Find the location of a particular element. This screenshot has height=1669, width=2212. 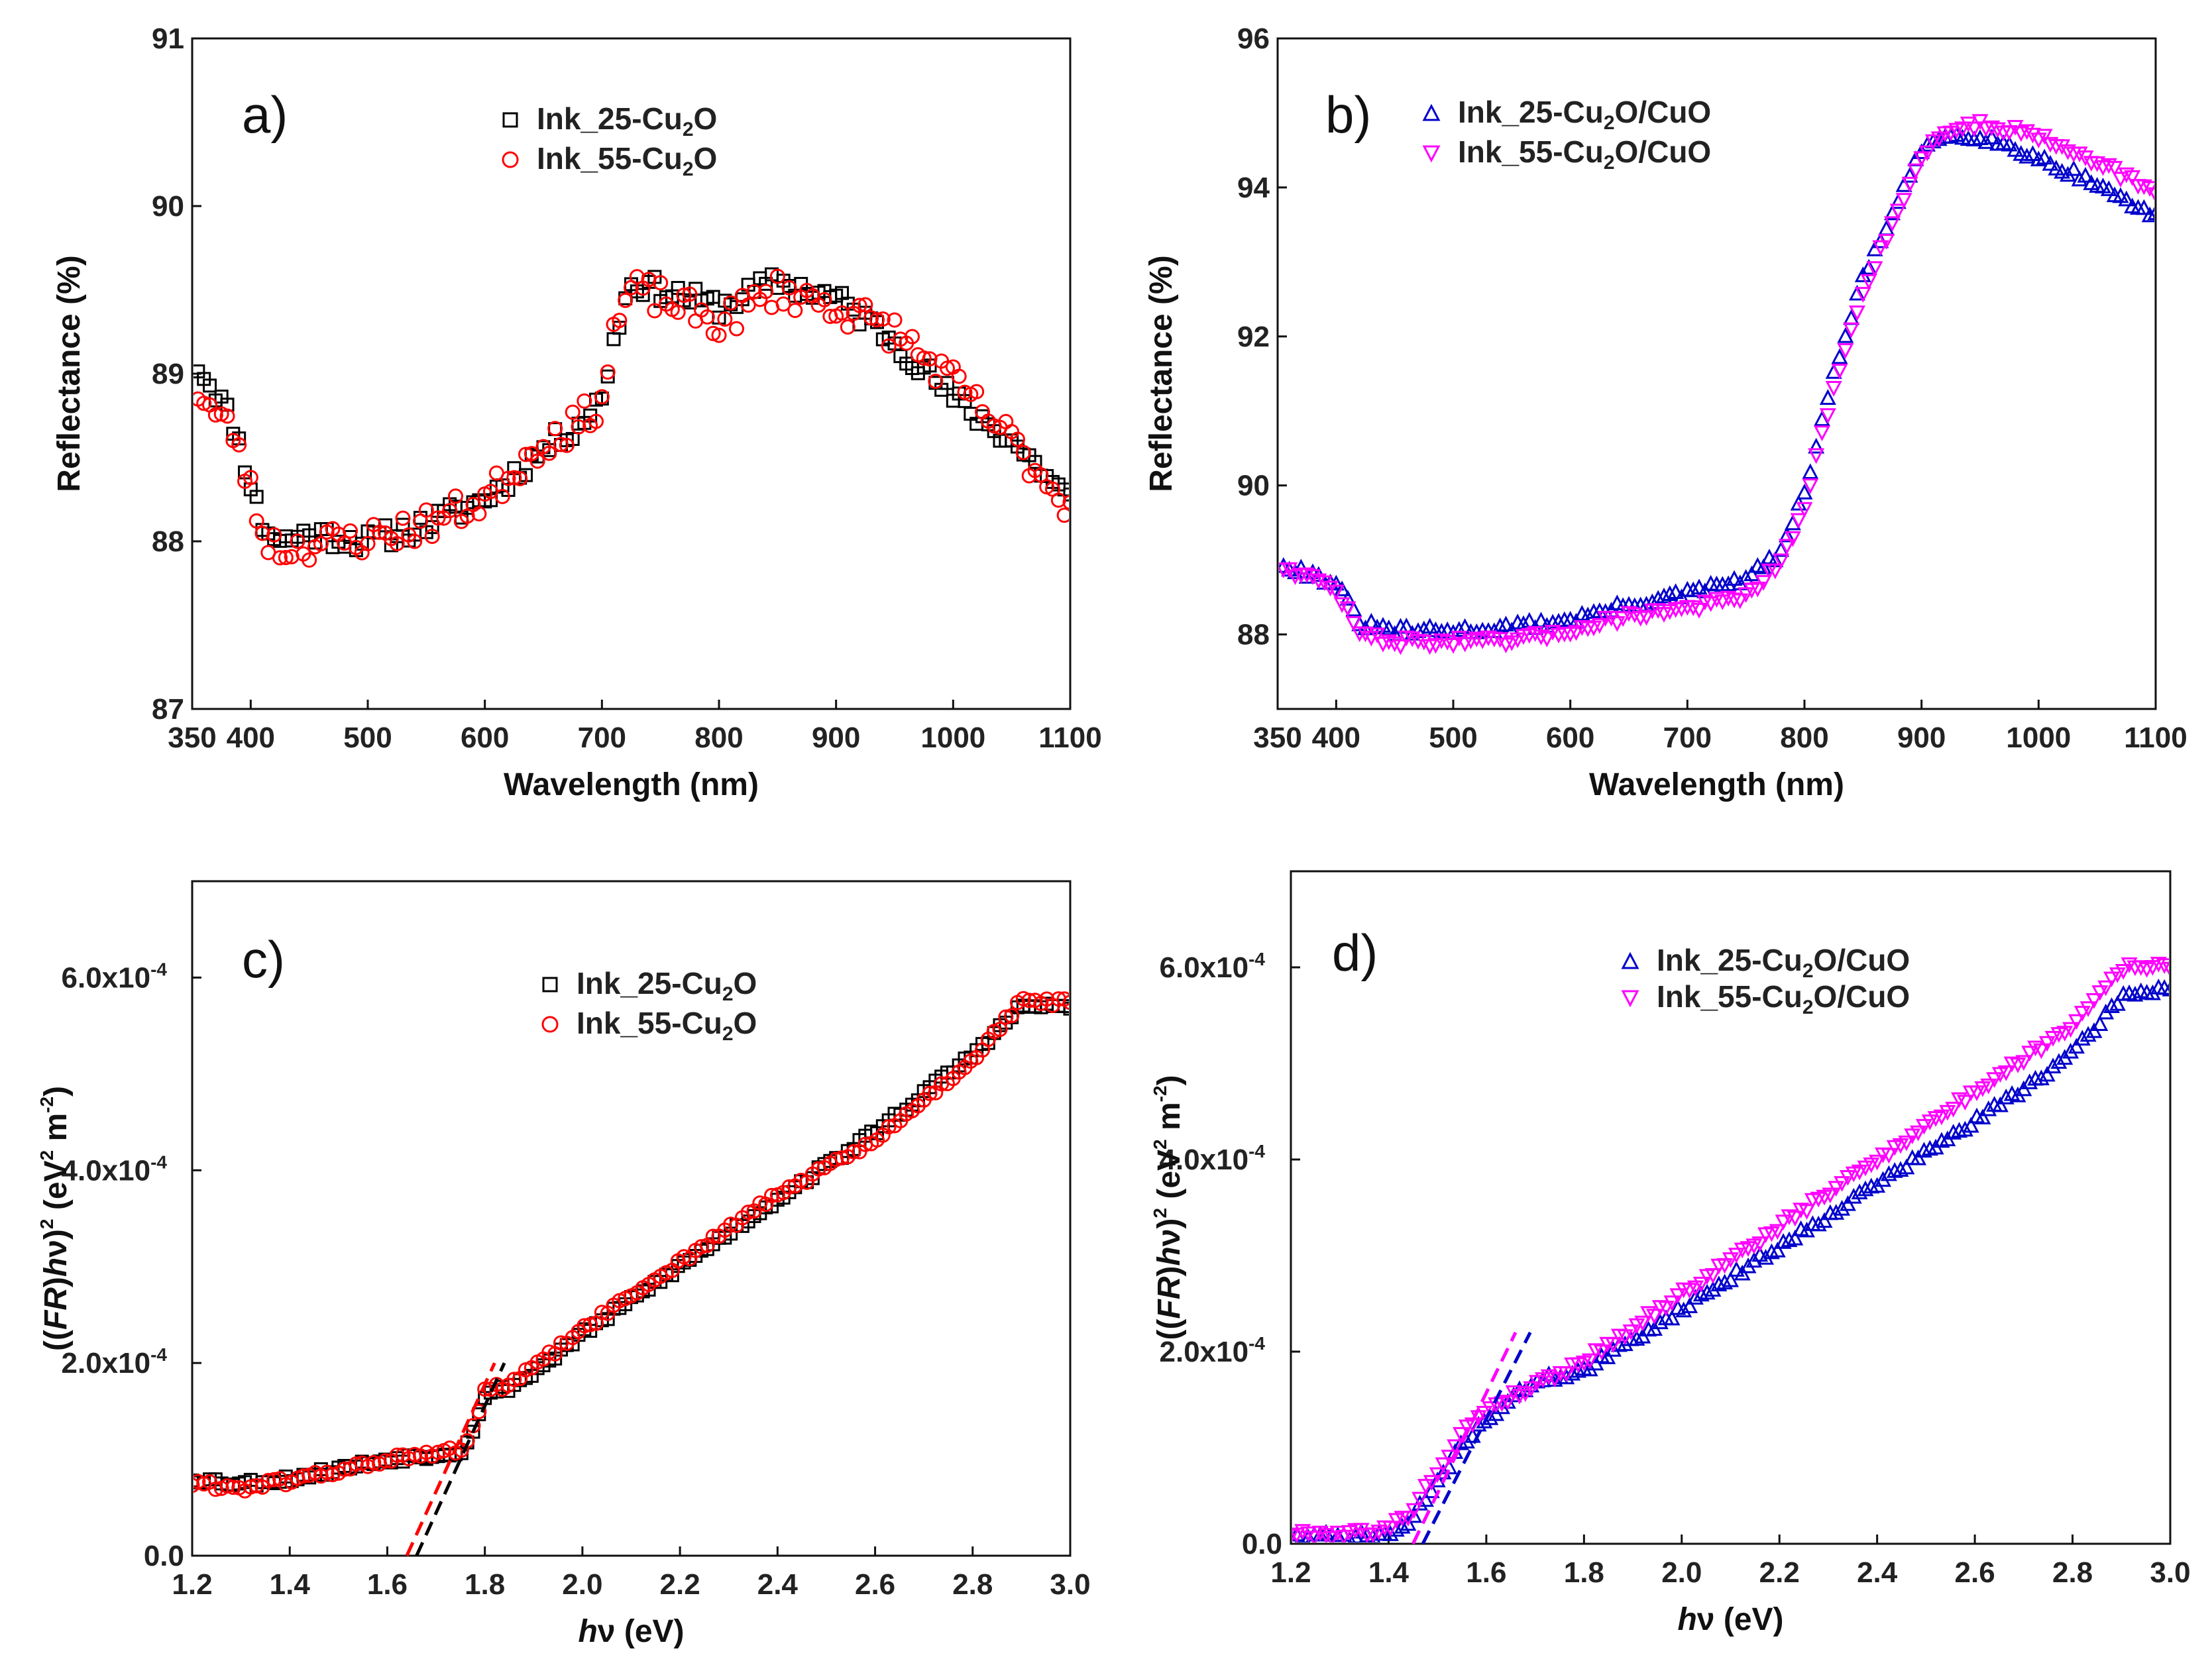

x-tick-label: 1100 is located at coordinates (1069, 738).